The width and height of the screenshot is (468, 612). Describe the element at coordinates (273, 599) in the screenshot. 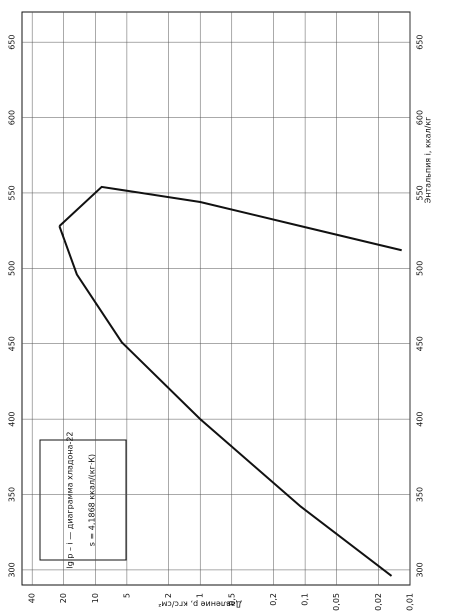

I see `x-tick-label: 0,2` at that location.